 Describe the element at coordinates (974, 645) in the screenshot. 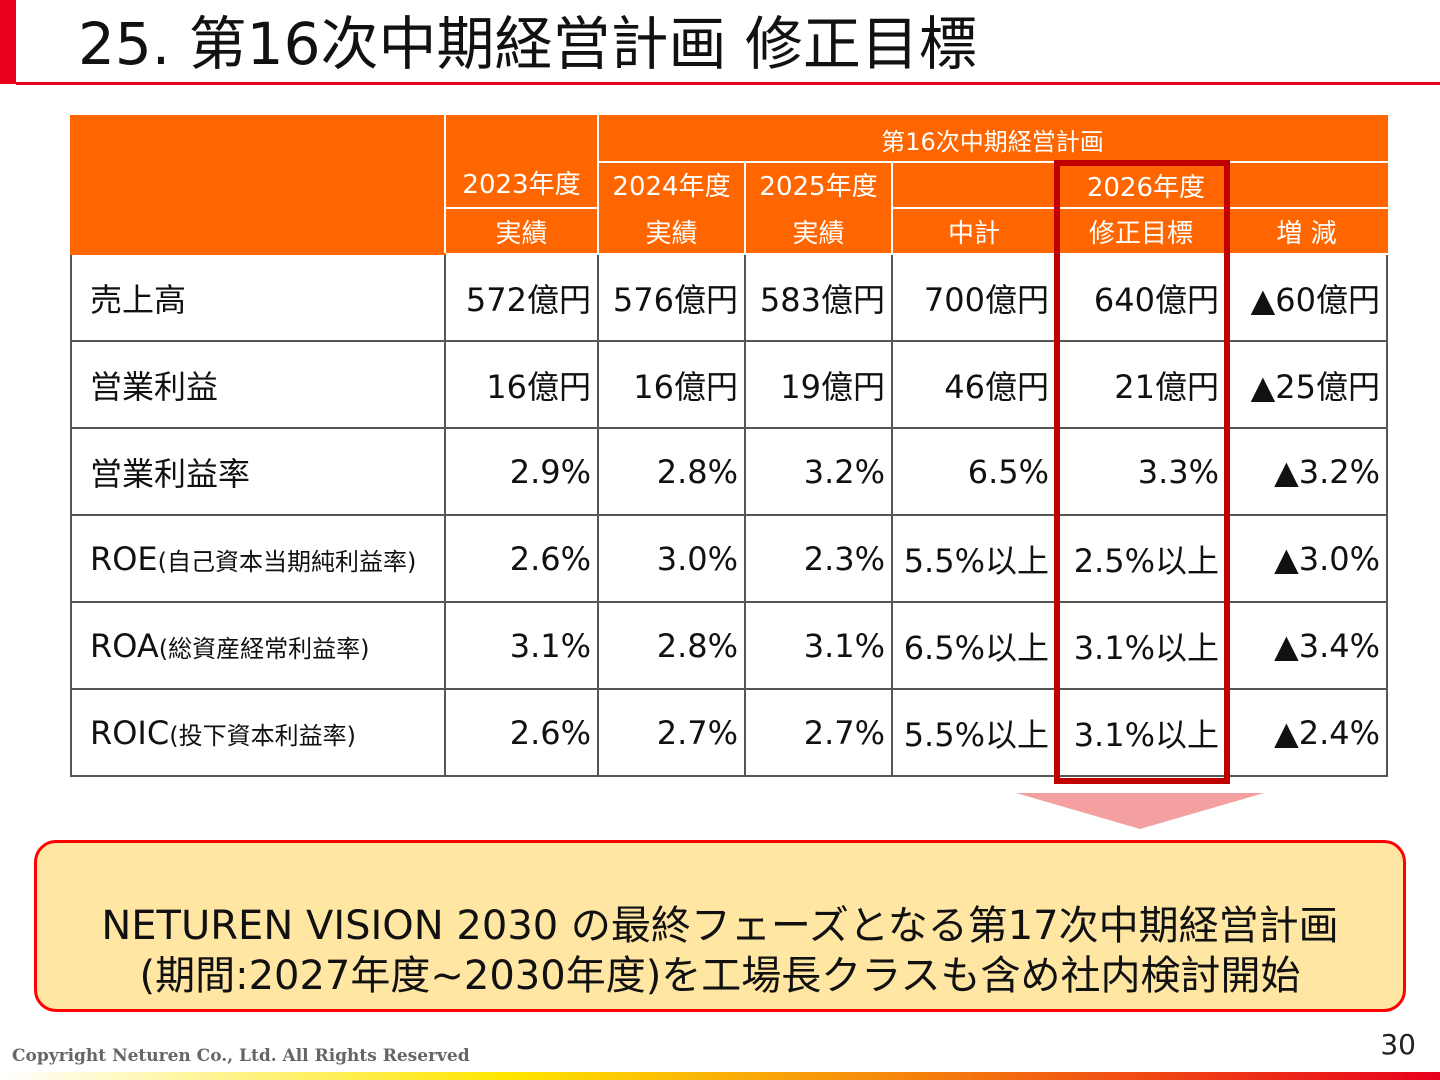

I see `cell-mid-plan: 6.5%以上` at that location.